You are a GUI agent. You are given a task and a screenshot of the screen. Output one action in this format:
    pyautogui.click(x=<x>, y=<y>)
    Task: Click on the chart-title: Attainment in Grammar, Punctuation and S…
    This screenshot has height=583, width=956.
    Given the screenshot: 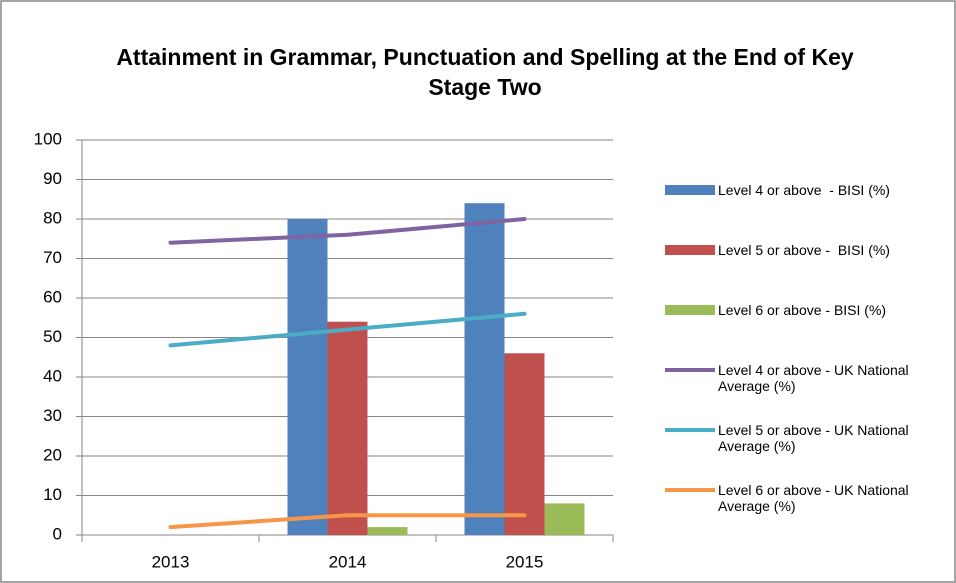 What is the action you would take?
    pyautogui.click(x=485, y=72)
    